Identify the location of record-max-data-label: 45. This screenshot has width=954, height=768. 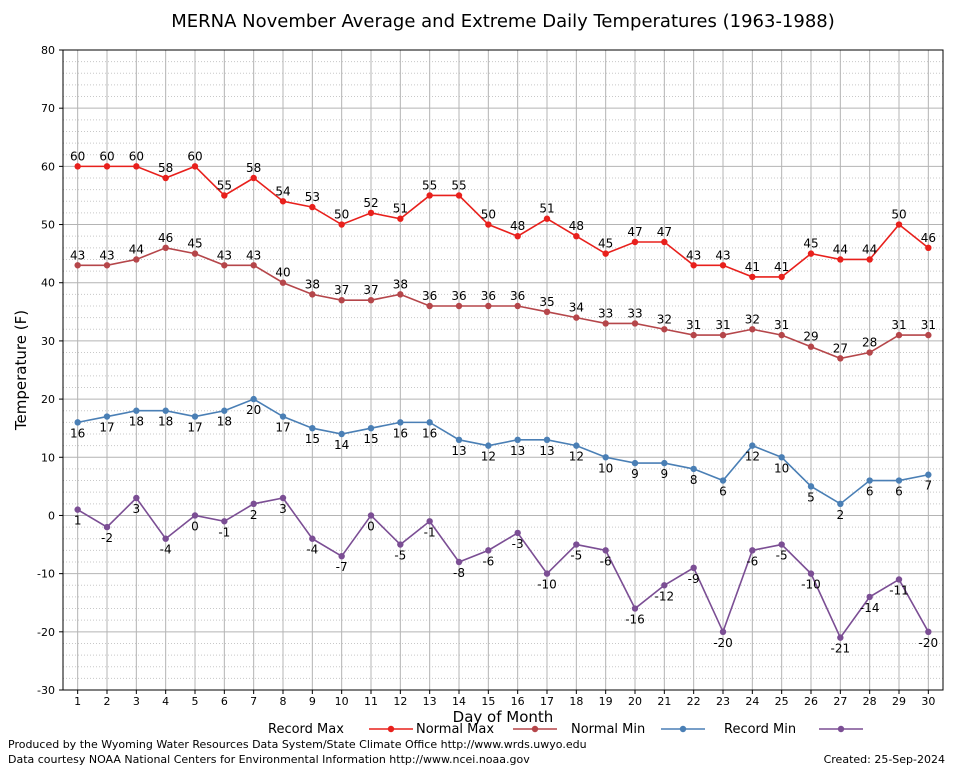
(810, 244).